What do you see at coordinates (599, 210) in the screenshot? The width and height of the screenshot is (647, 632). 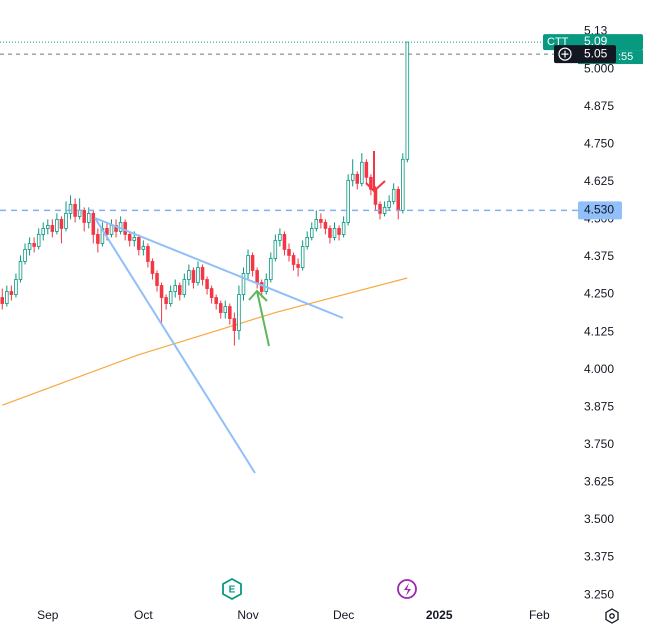 I see `price-line-label: 4.530` at bounding box center [599, 210].